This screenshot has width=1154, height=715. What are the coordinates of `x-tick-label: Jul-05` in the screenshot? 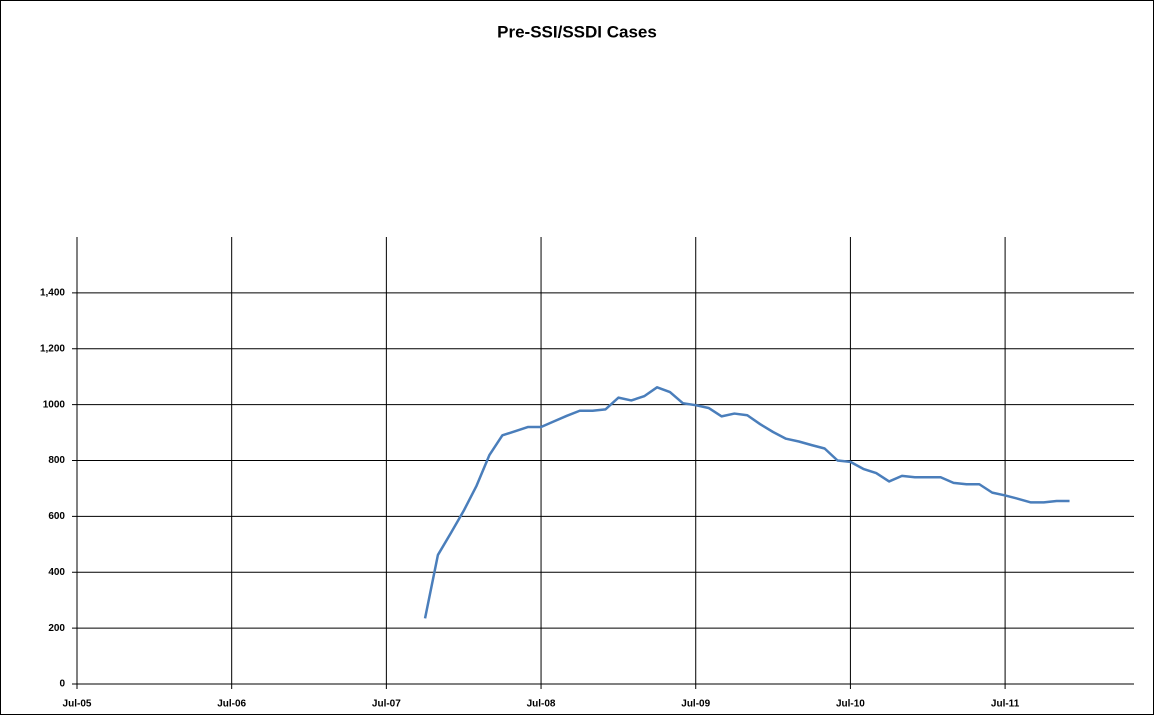 It's located at (77, 704).